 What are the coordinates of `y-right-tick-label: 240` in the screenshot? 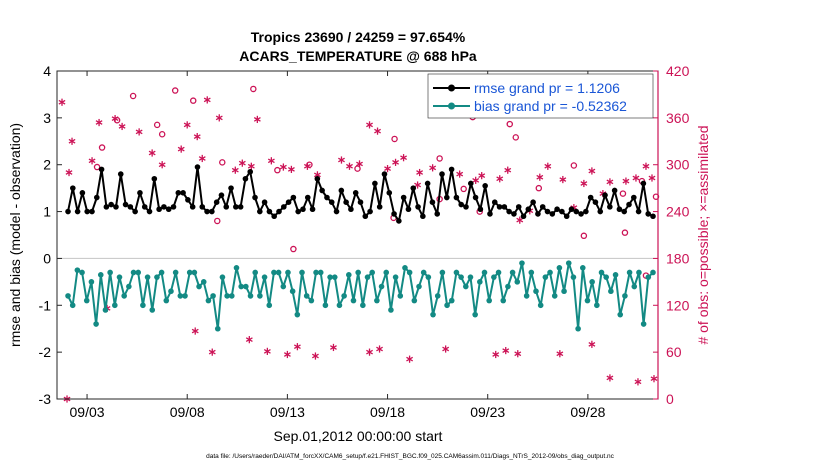 It's located at (678, 212).